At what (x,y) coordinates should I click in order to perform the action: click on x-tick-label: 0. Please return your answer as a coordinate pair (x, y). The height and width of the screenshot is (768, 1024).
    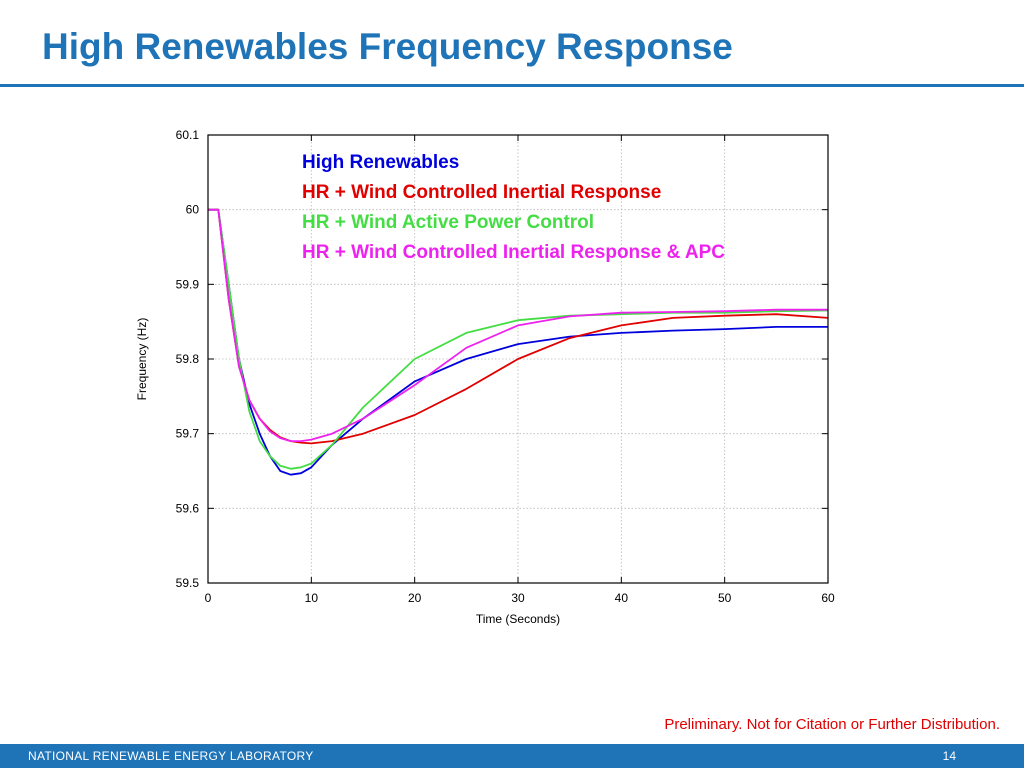
    Looking at the image, I should click on (208, 598).